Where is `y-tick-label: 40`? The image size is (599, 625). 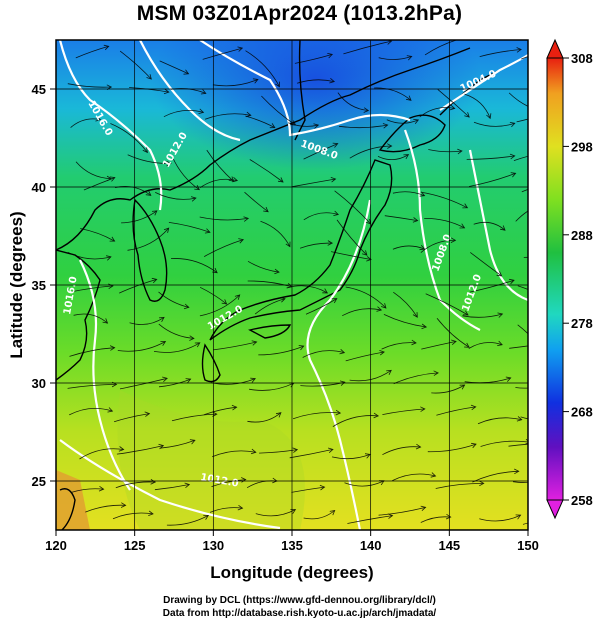 y-tick-label: 40 is located at coordinates (39, 187).